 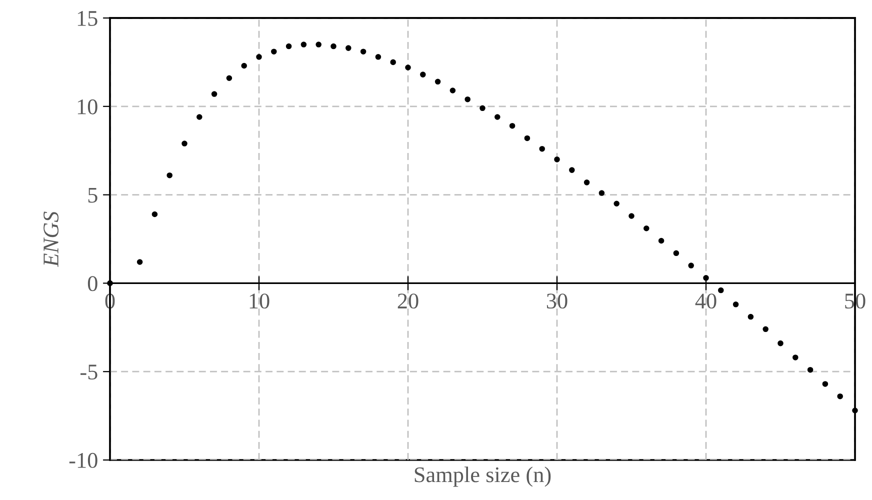 What do you see at coordinates (557, 301) in the screenshot?
I see `x-tick-label: 30` at bounding box center [557, 301].